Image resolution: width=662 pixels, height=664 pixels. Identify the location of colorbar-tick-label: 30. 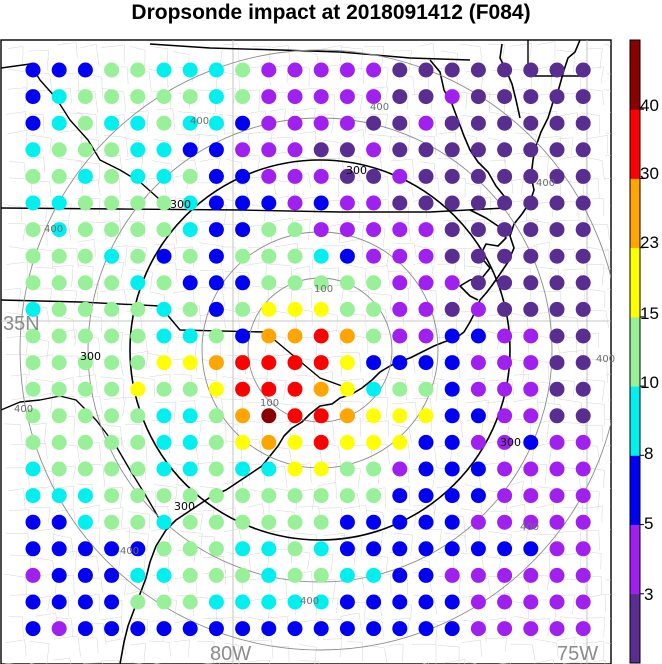
(649, 173).